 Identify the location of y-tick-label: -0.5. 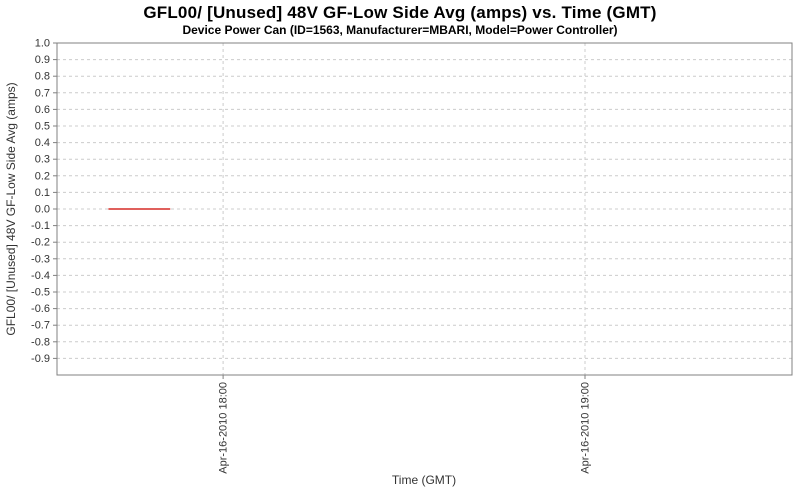
(40, 293).